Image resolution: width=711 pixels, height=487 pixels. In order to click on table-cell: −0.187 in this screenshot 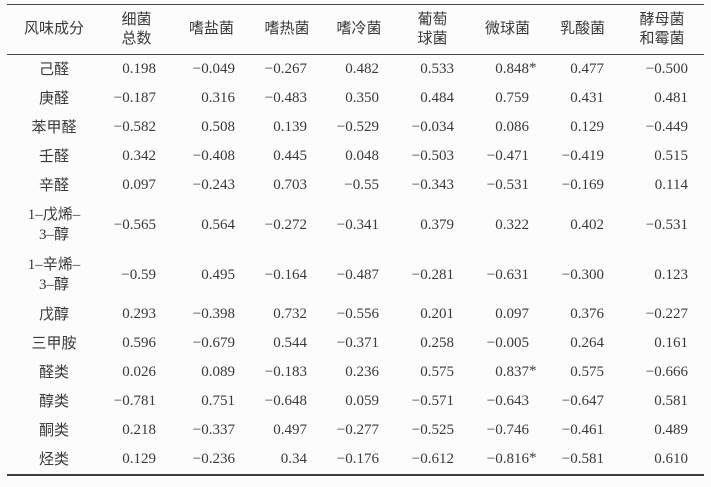, I will do `click(134, 98)`.